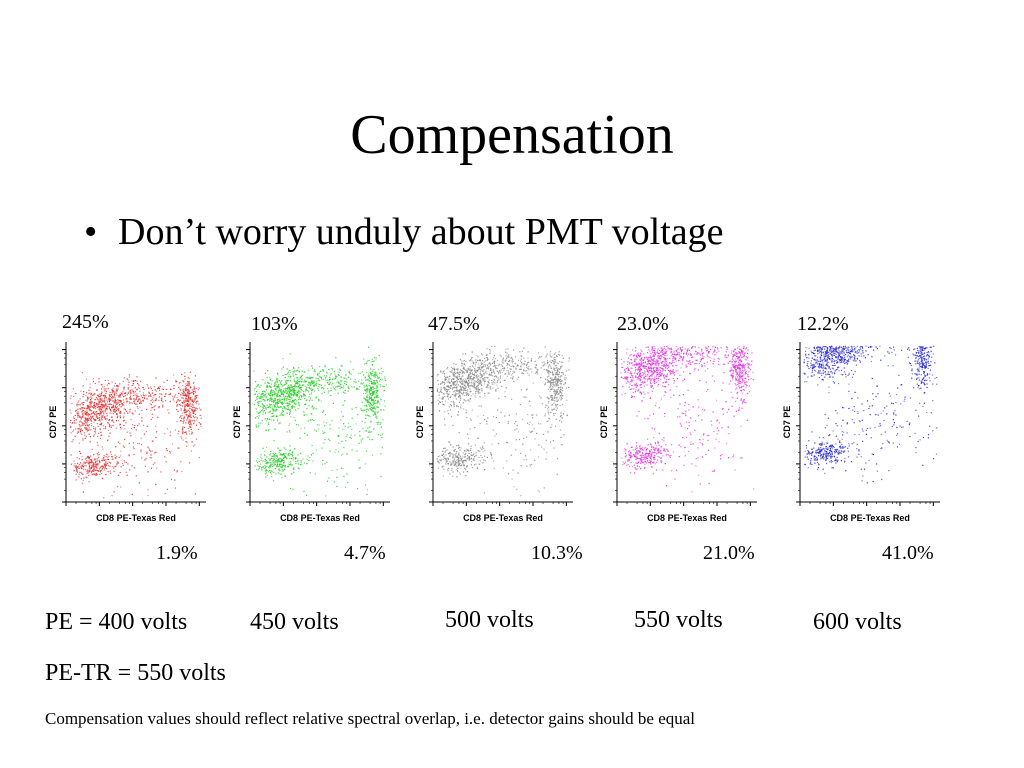  Describe the element at coordinates (316, 432) in the screenshot. I see `dot-plot-2: CD8 PE-Texas Red CD7 PE` at that location.